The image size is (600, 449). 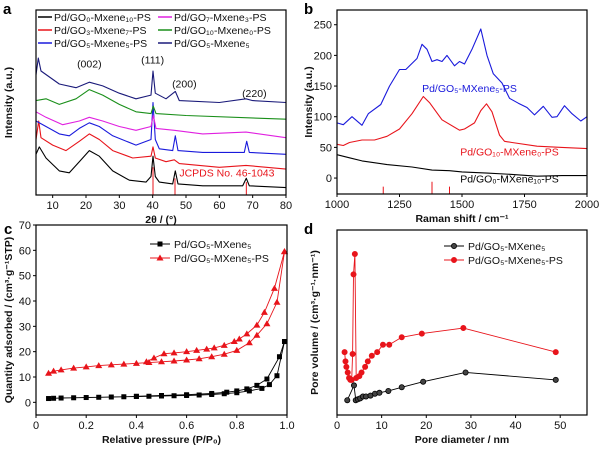 I want to click on legend-label: Pd/GO₅-Mxene₅, so click(x=212, y=44).